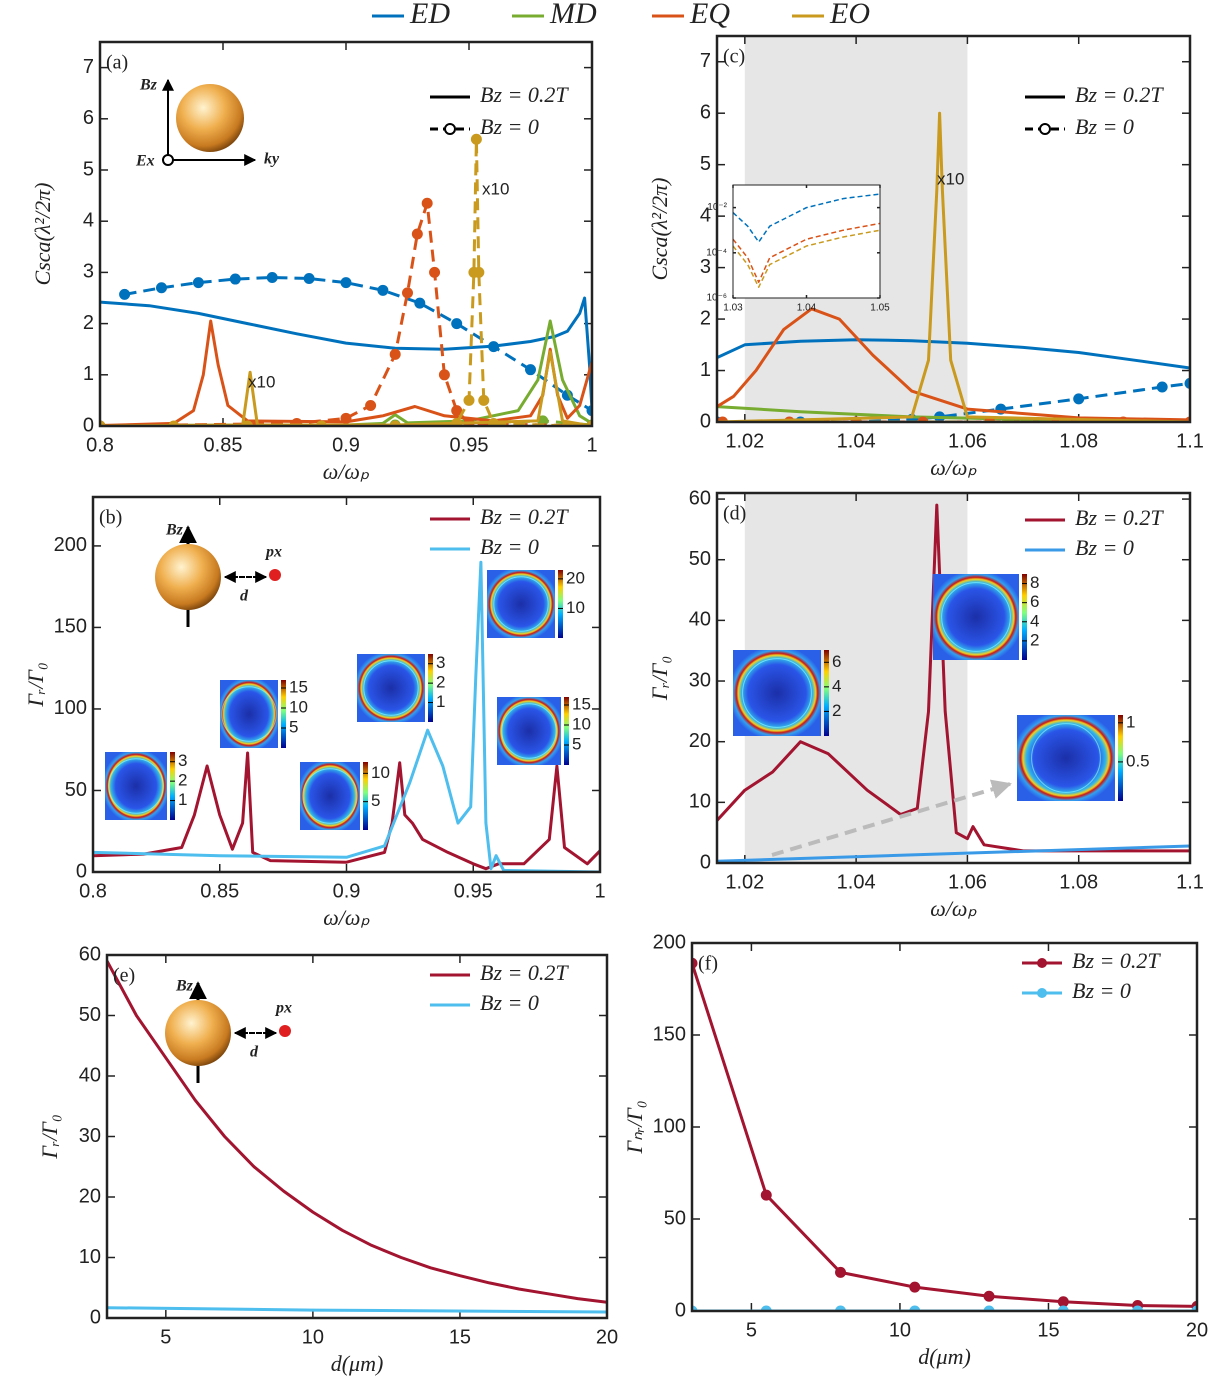 The image size is (1215, 1389). I want to click on x-tick-label: 20, so click(1197, 1330).